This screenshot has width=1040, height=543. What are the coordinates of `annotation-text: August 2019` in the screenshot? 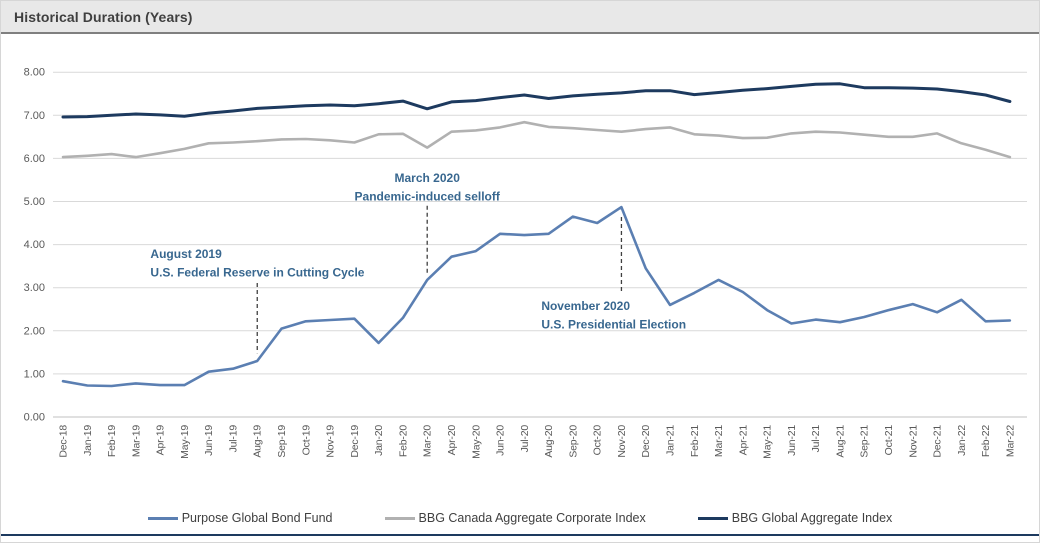 It's located at (186, 254).